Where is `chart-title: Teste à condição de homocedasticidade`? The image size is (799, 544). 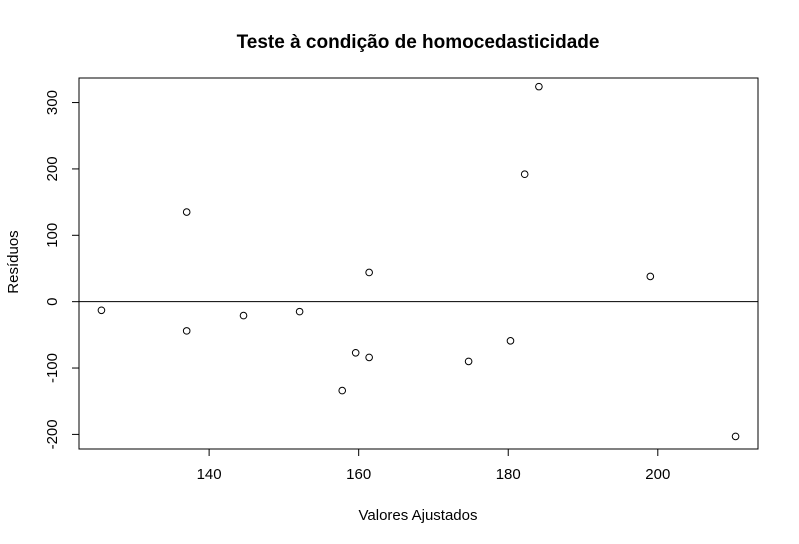
chart-title: Teste à condição de homocedasticidade is located at coordinates (418, 42).